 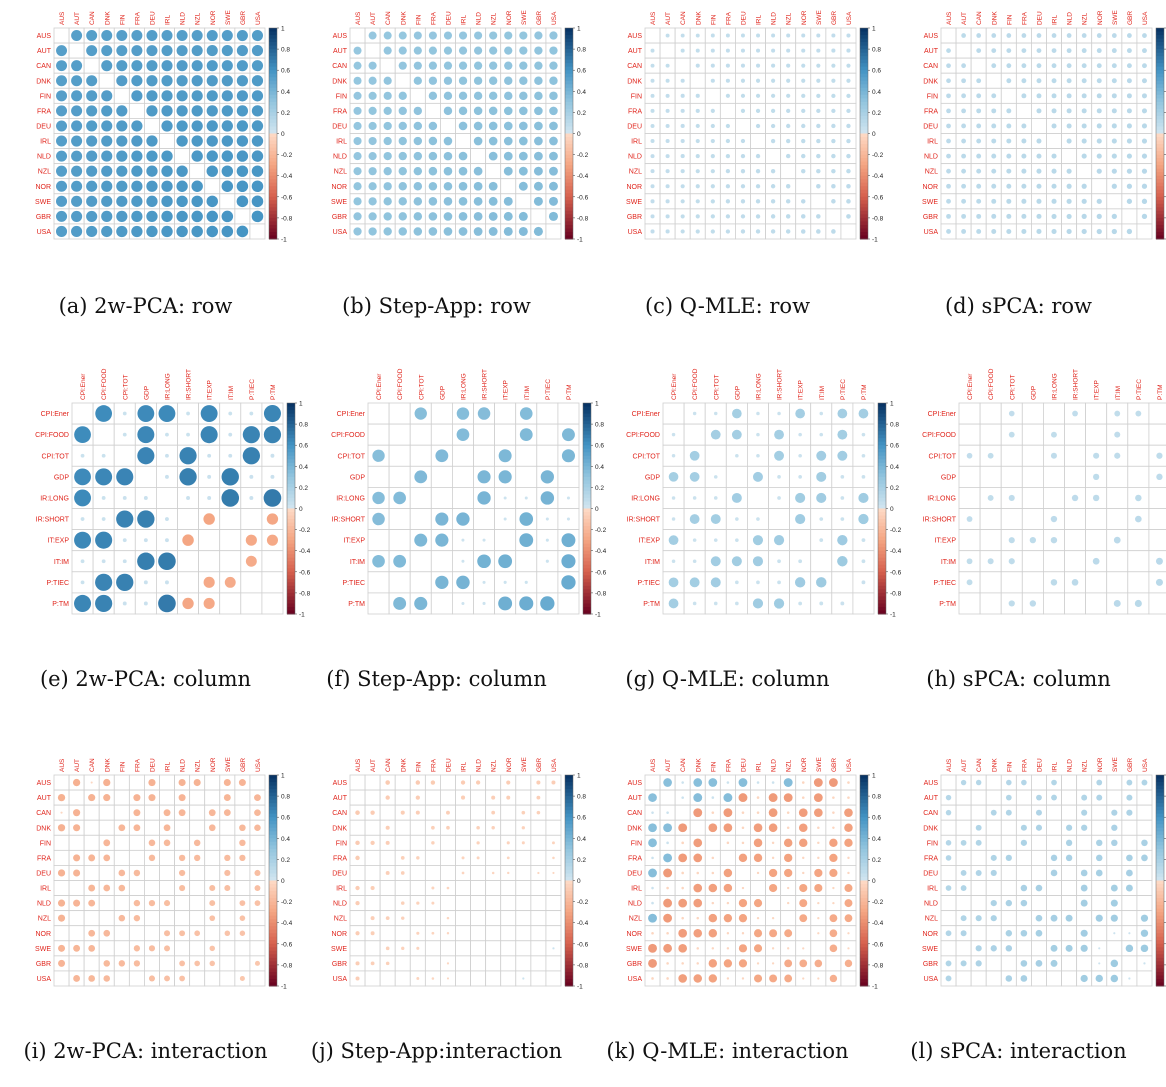 What do you see at coordinates (287, 218) in the screenshot?
I see `colorbar-tick-label: -0.8` at bounding box center [287, 218].